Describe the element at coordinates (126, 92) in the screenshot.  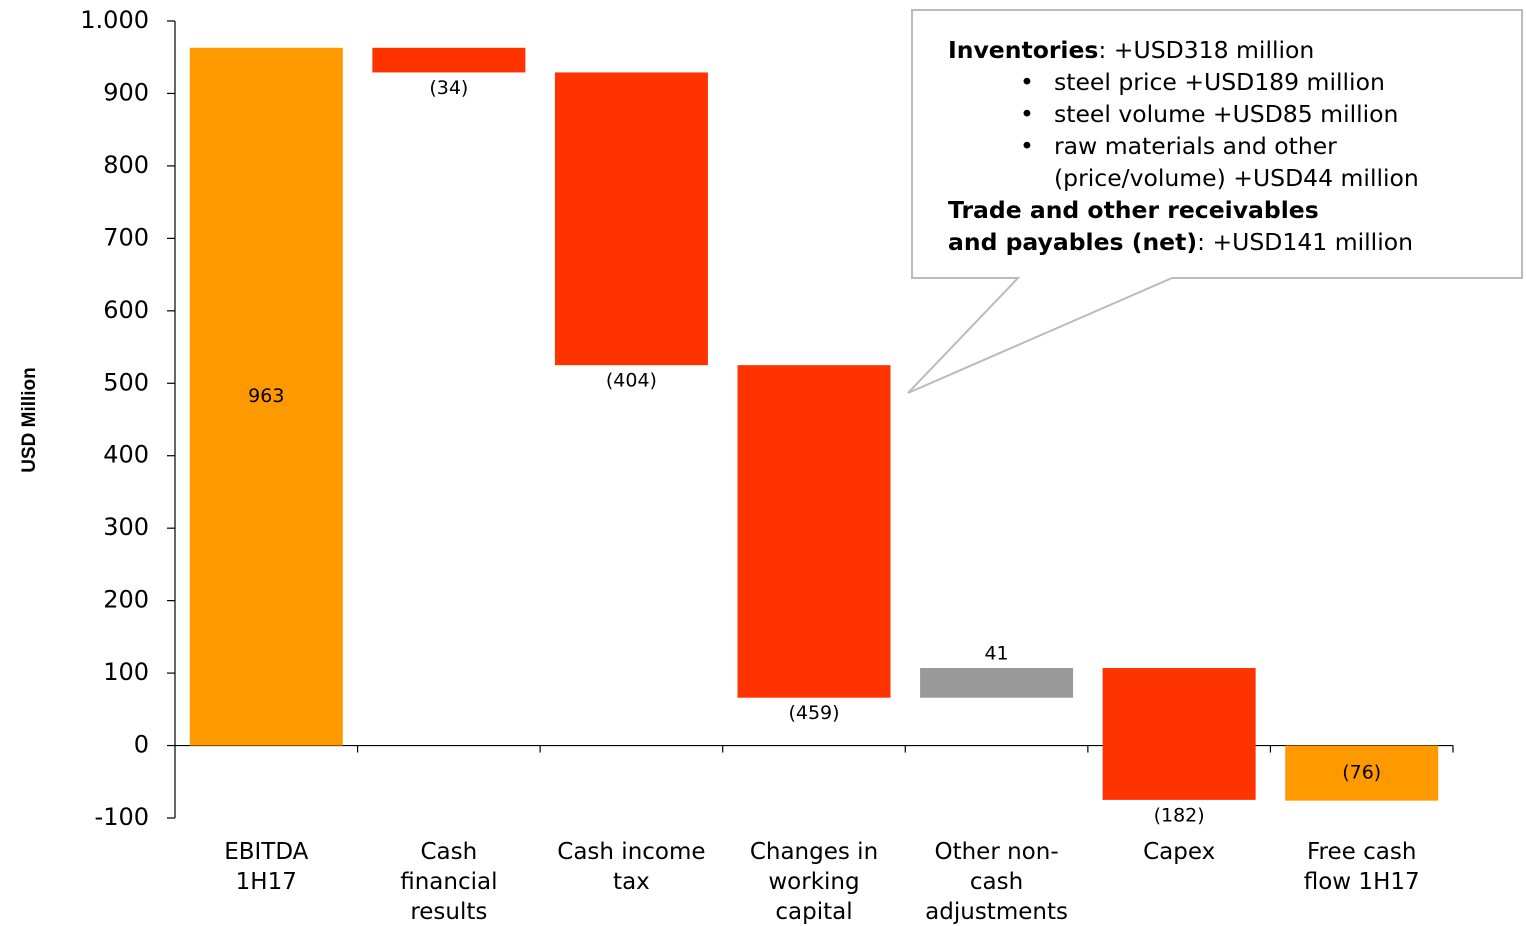
I see `y-tick-label: 900` at that location.